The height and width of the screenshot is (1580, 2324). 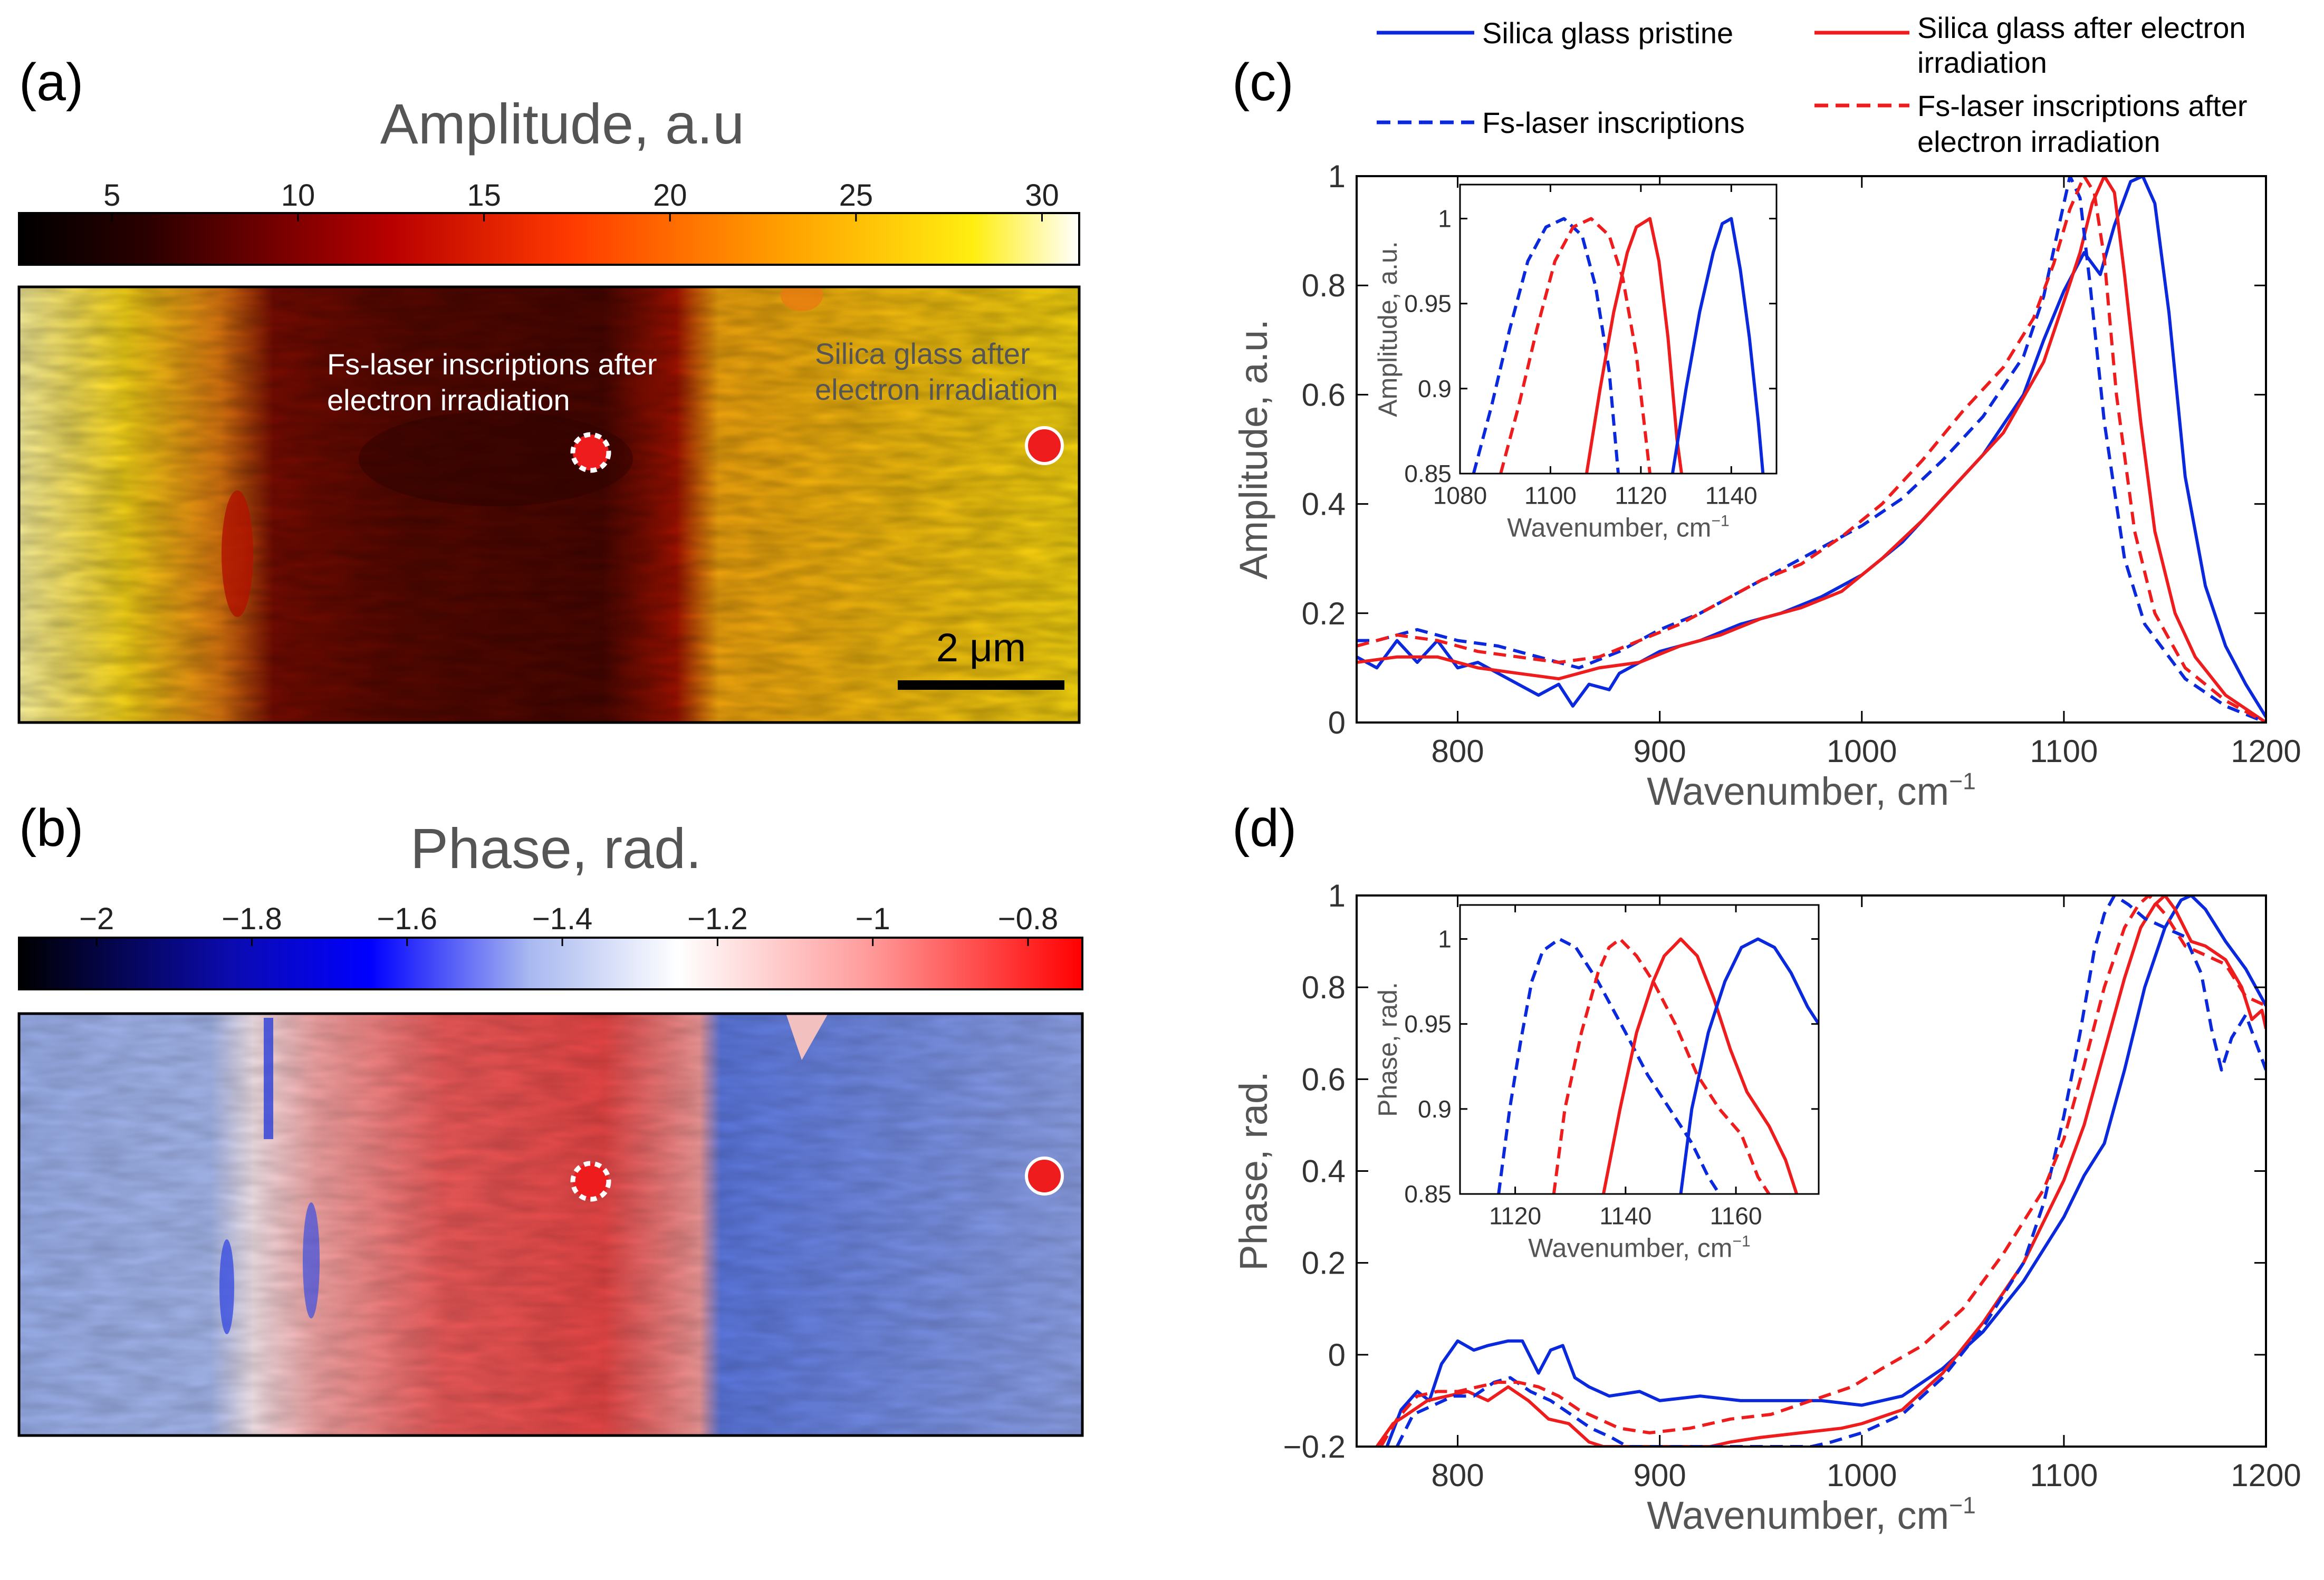 I want to click on annotation-silica-line2: electron irradiation, so click(x=936, y=389).